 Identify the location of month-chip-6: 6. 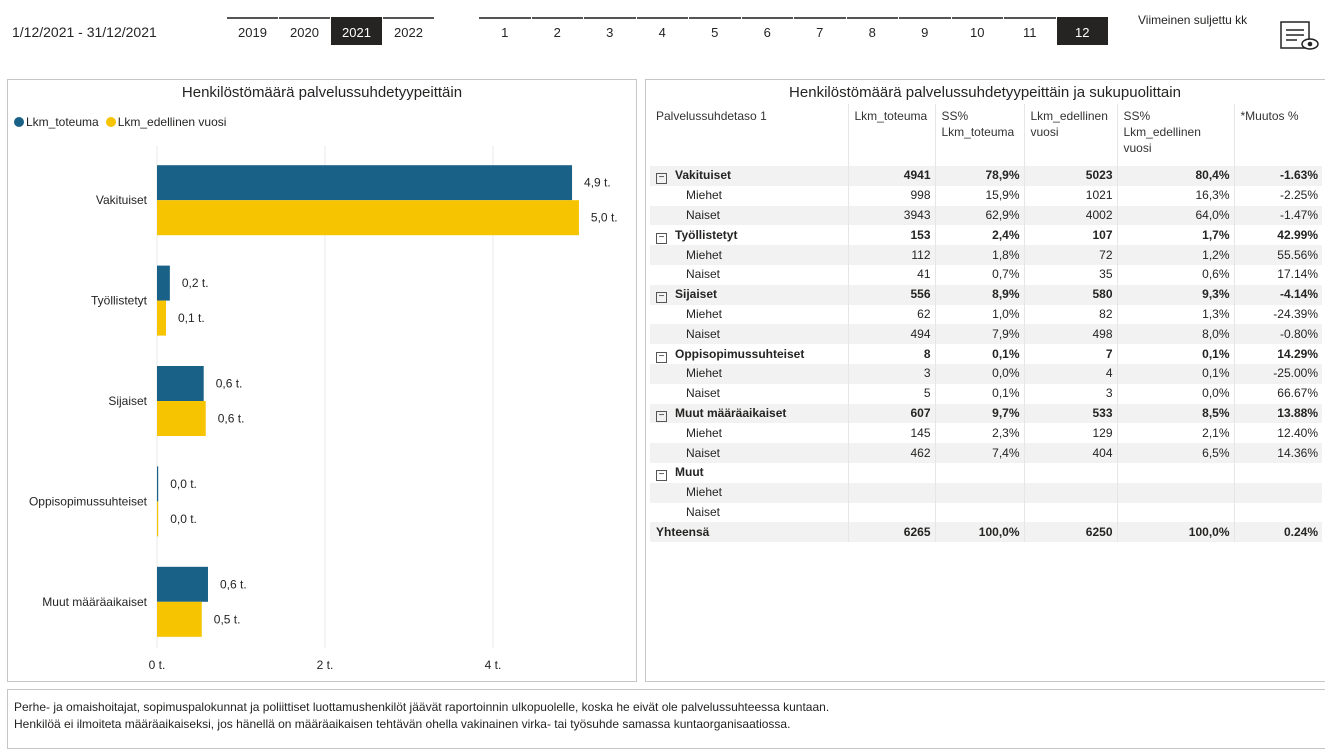
(767, 31).